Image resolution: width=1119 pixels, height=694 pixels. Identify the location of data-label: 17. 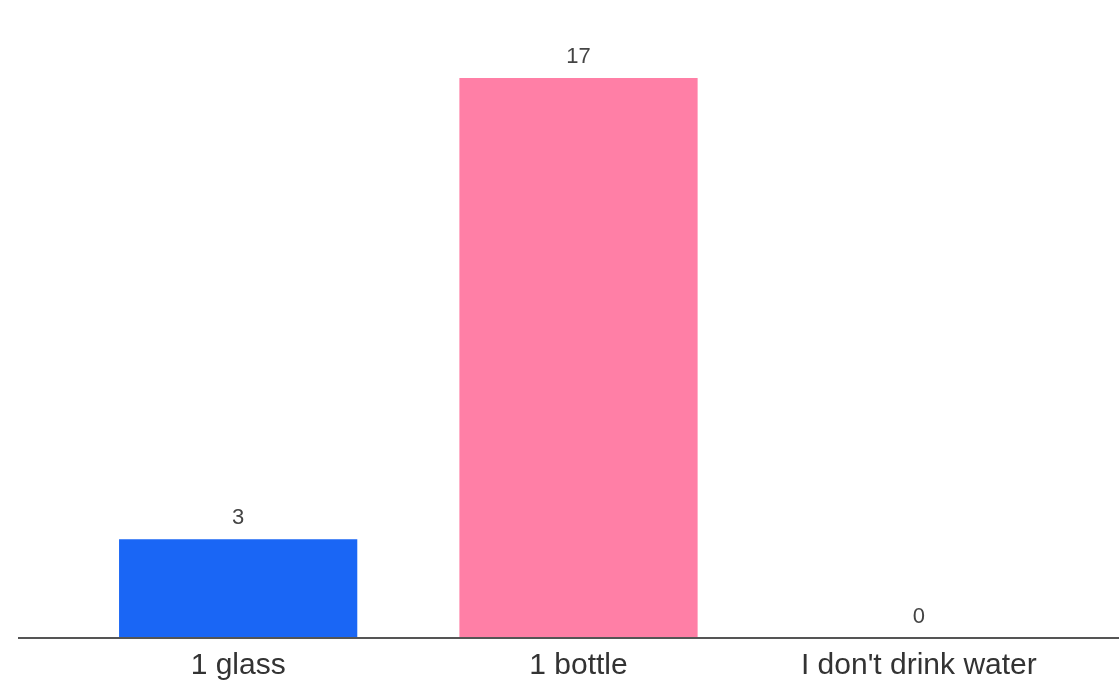
(578, 56).